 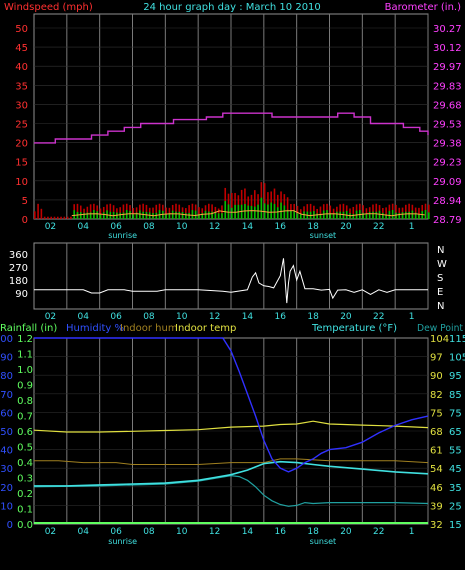 I want to click on barometer-tick-label: 29.38, so click(x=447, y=144).